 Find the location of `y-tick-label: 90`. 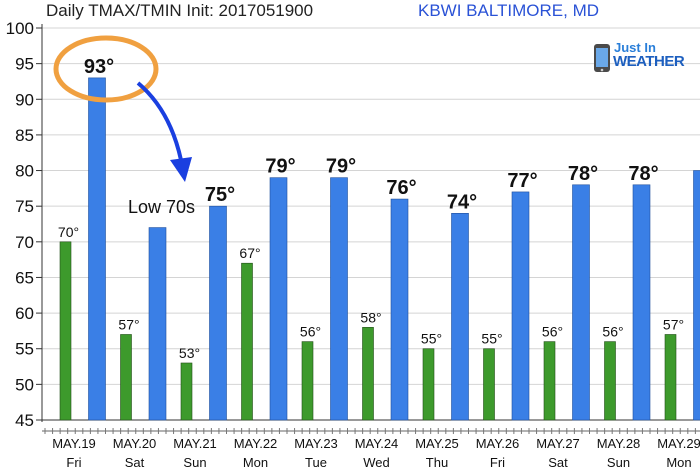

y-tick-label: 90 is located at coordinates (24, 99).